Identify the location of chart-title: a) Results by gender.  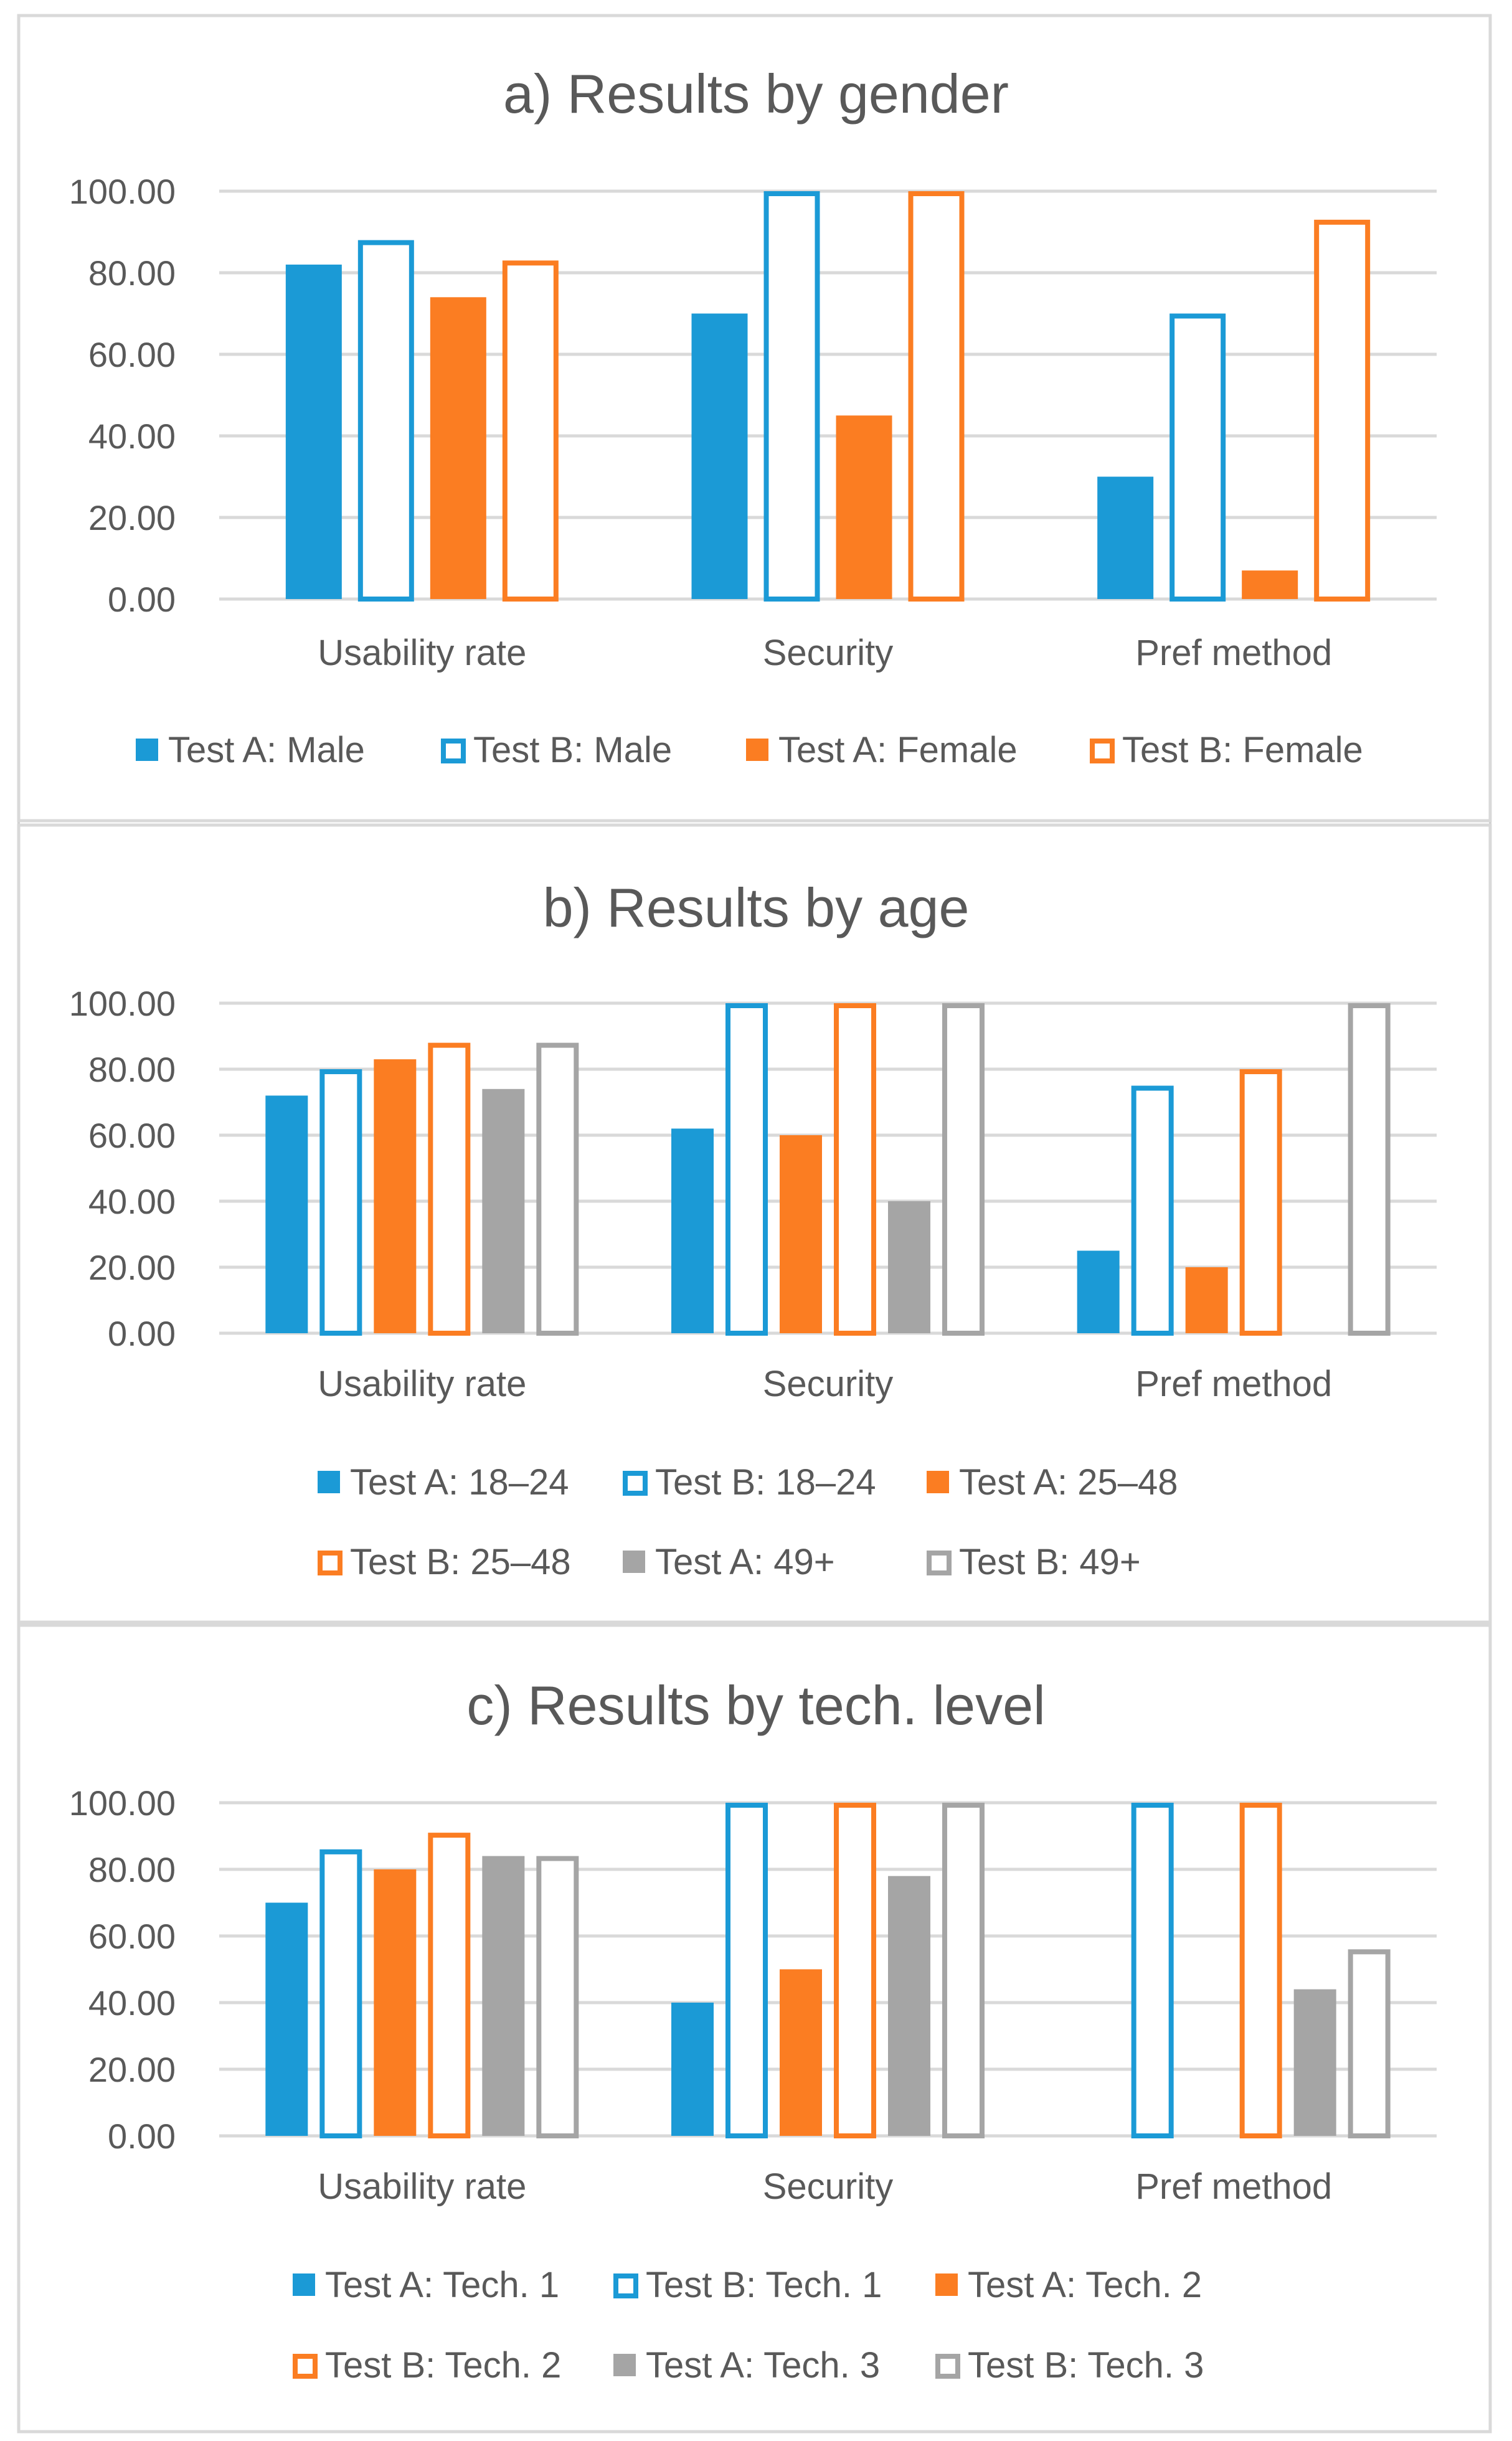
(756, 94).